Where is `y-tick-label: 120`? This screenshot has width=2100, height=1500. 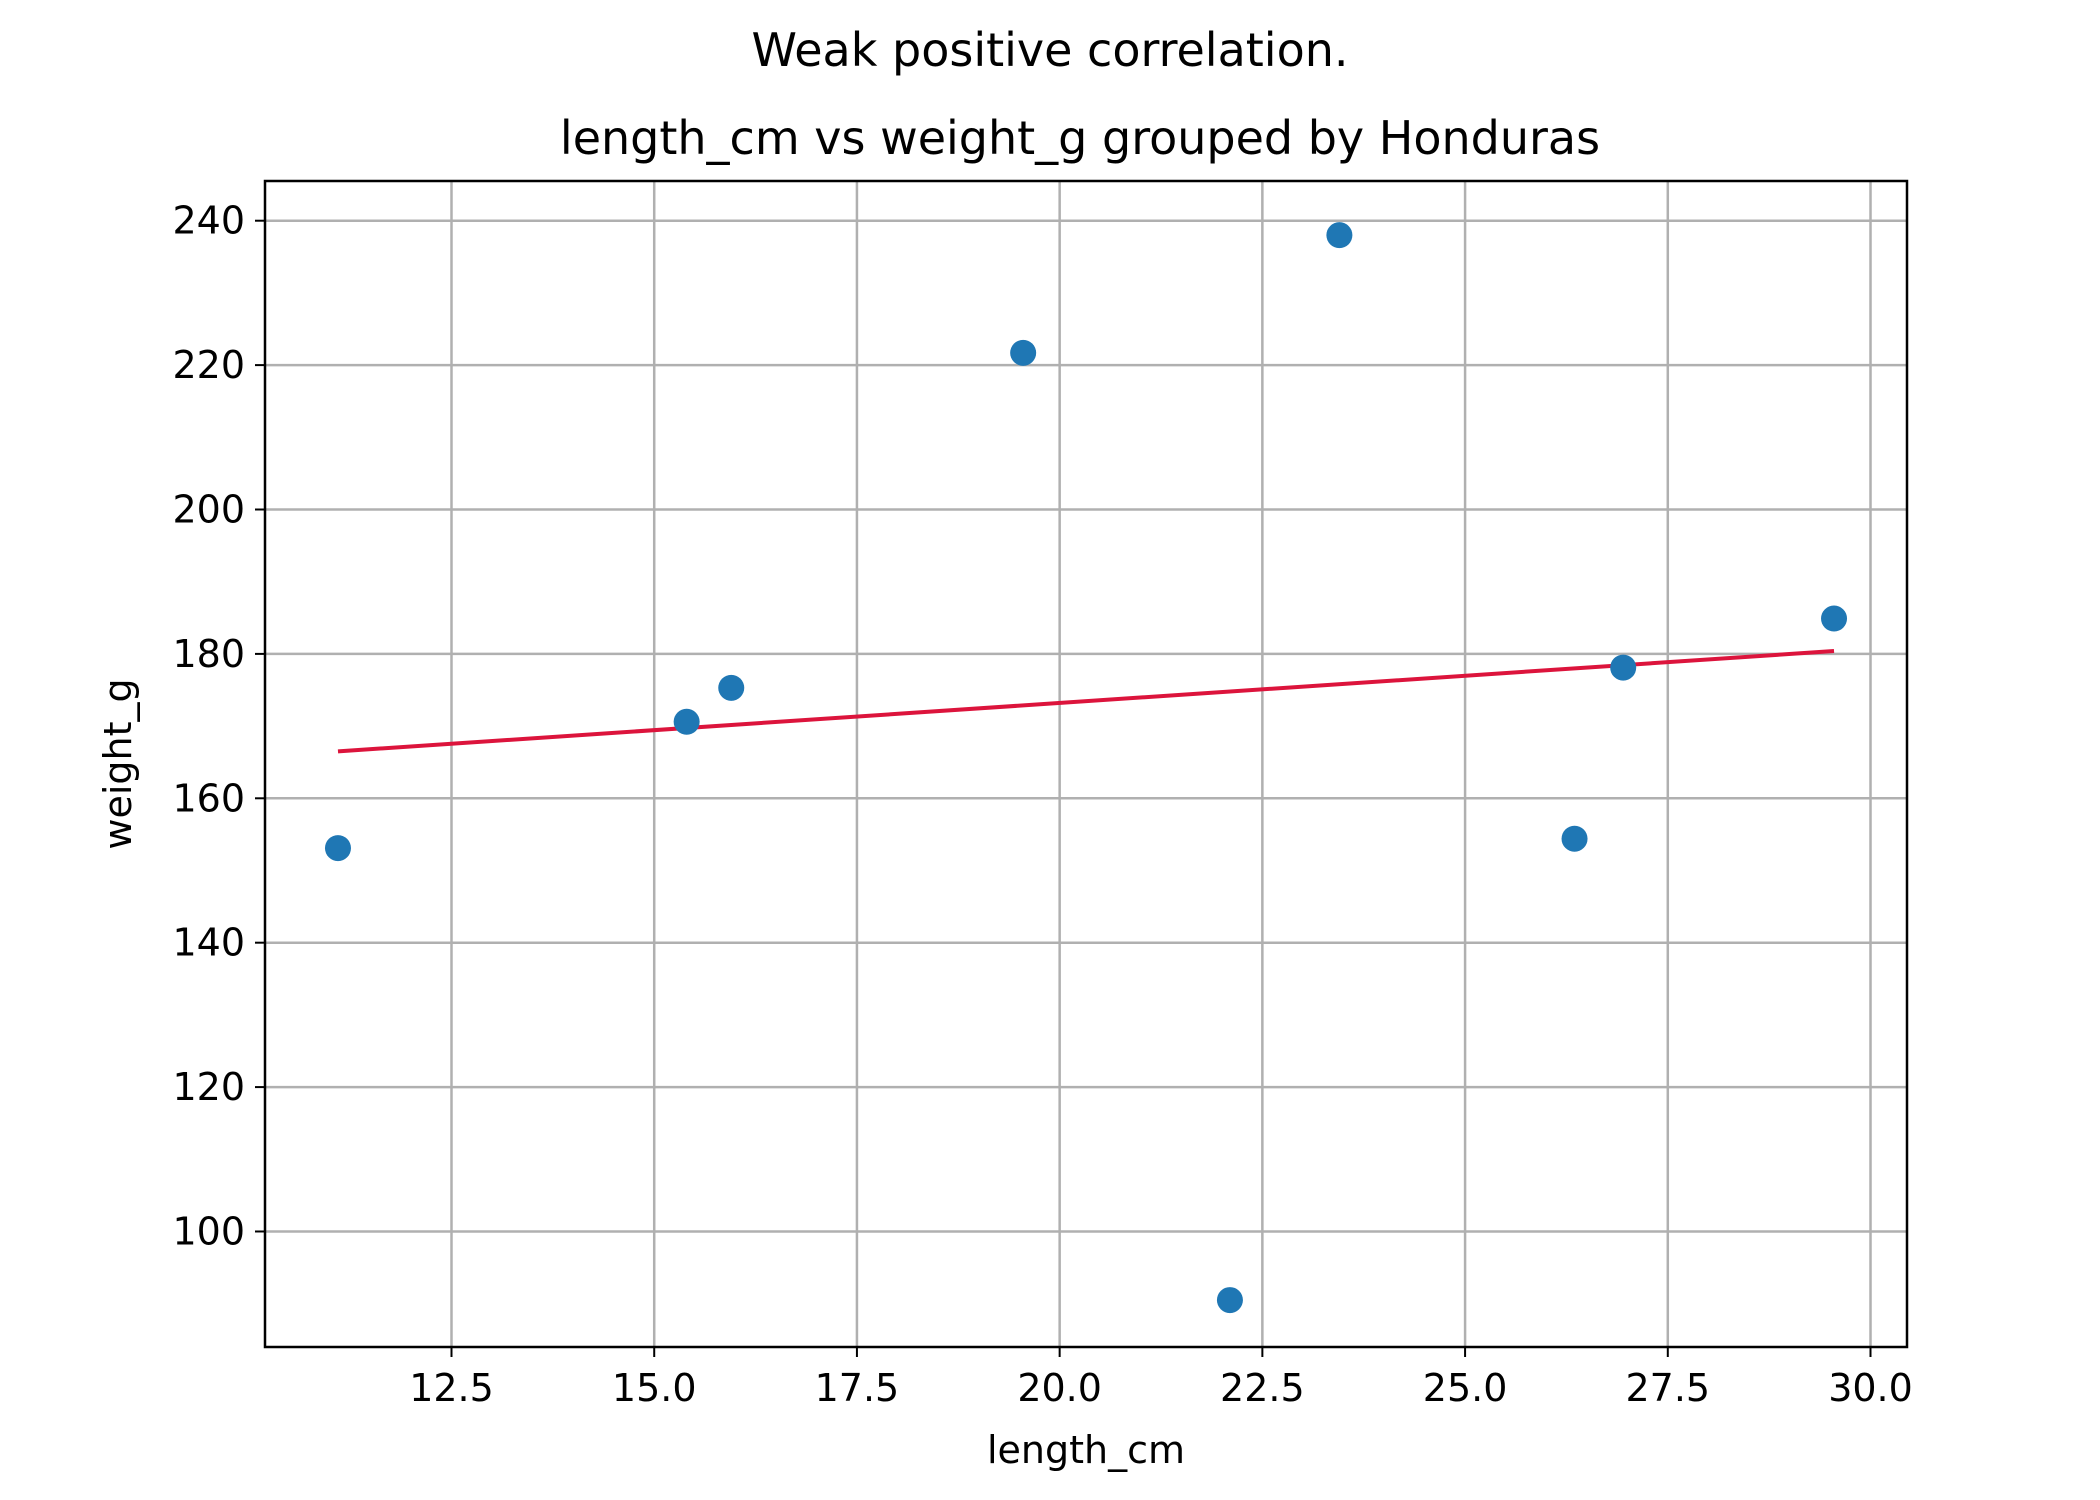 y-tick-label: 120 is located at coordinates (208, 1087).